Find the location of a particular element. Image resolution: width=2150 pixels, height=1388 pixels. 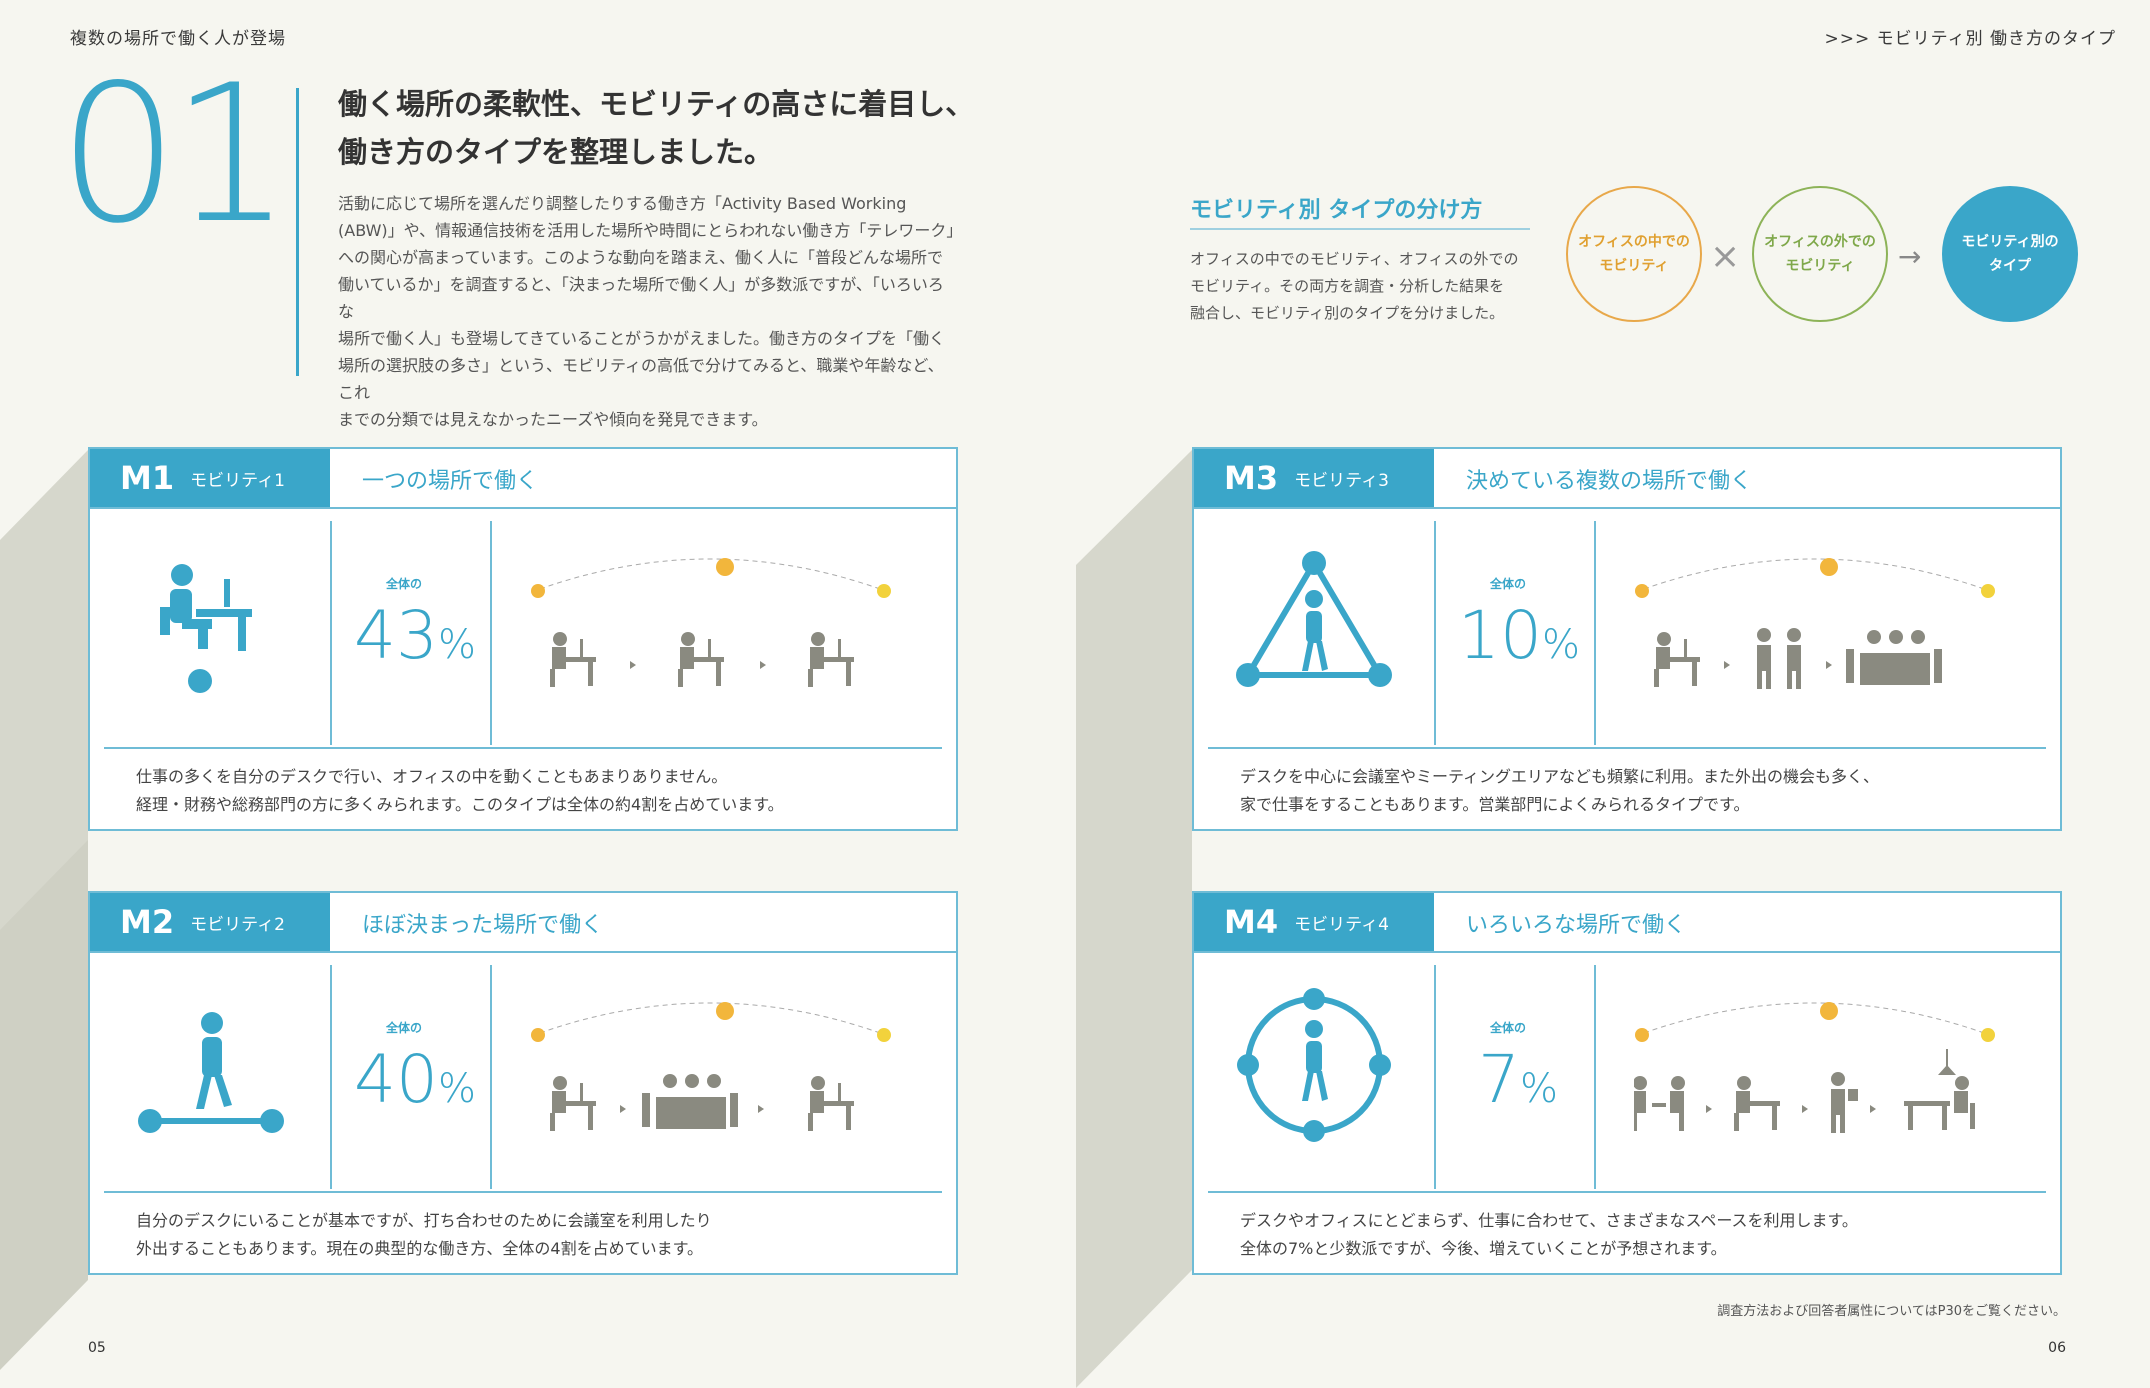

circle-line: オフィスの外での is located at coordinates (1820, 242).